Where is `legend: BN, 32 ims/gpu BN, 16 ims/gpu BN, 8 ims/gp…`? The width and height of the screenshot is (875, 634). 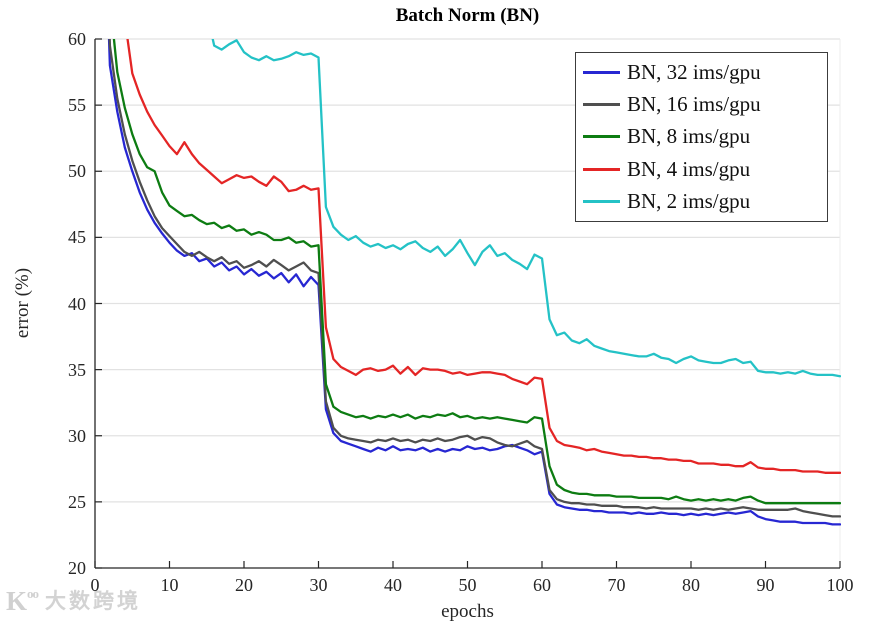 legend: BN, 32 ims/gpu BN, 16 ims/gpu BN, 8 ims/gp… is located at coordinates (701, 137).